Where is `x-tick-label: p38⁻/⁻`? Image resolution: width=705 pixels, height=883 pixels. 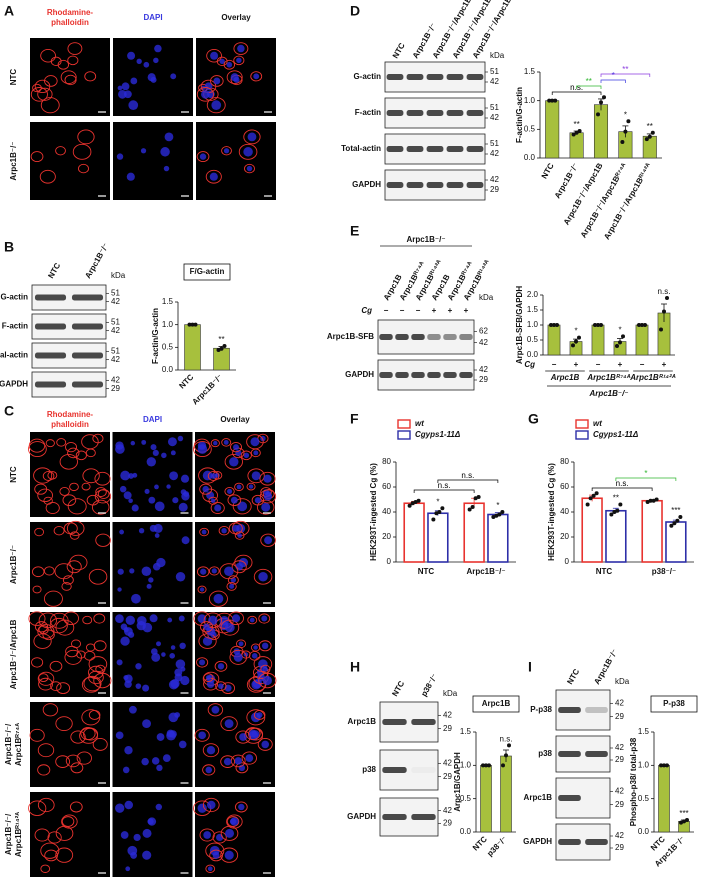 x-tick-label: p38⁻/⁻ is located at coordinates (664, 571).